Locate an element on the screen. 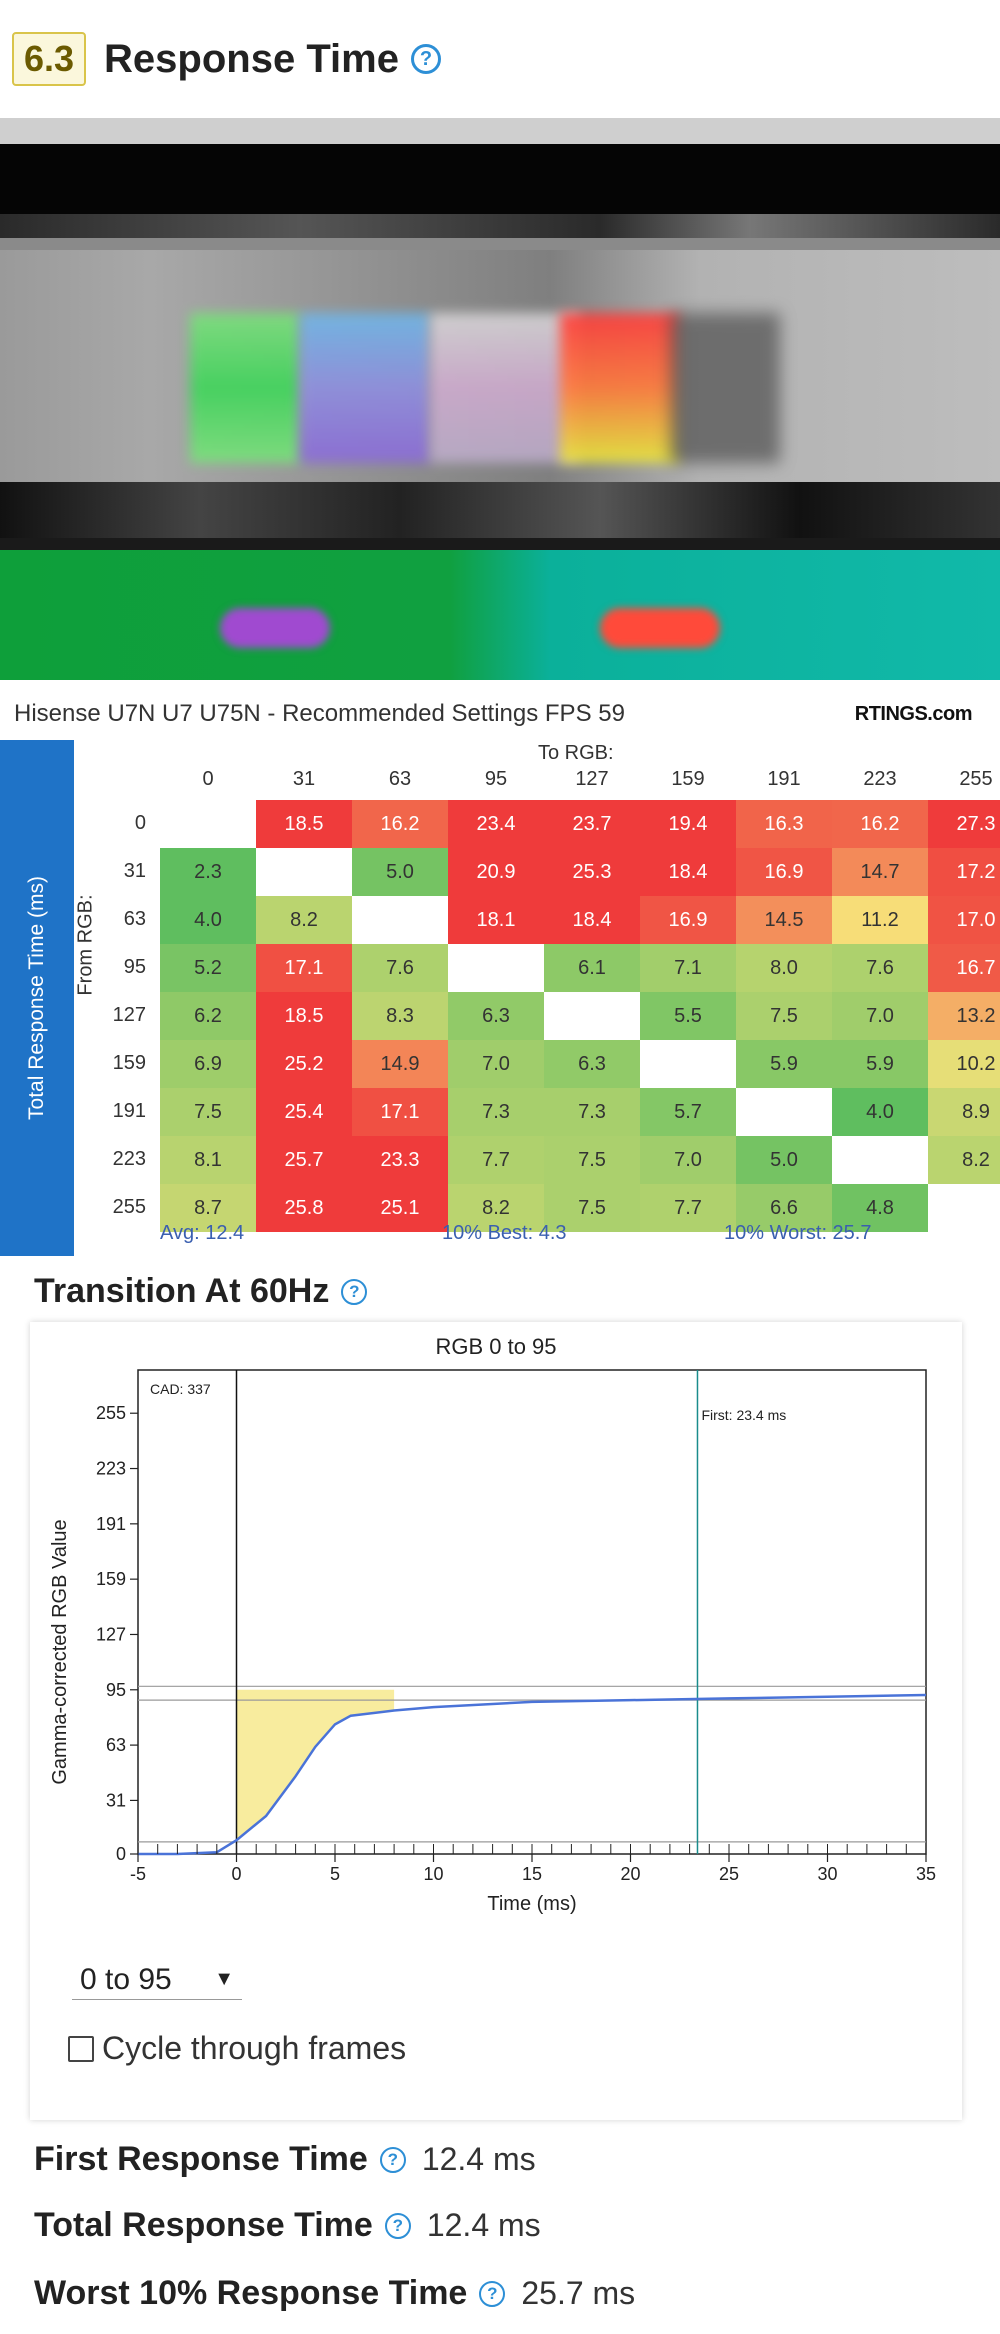 The height and width of the screenshot is (2334, 1000). heatmap-cell: 7.3 is located at coordinates (592, 1112).